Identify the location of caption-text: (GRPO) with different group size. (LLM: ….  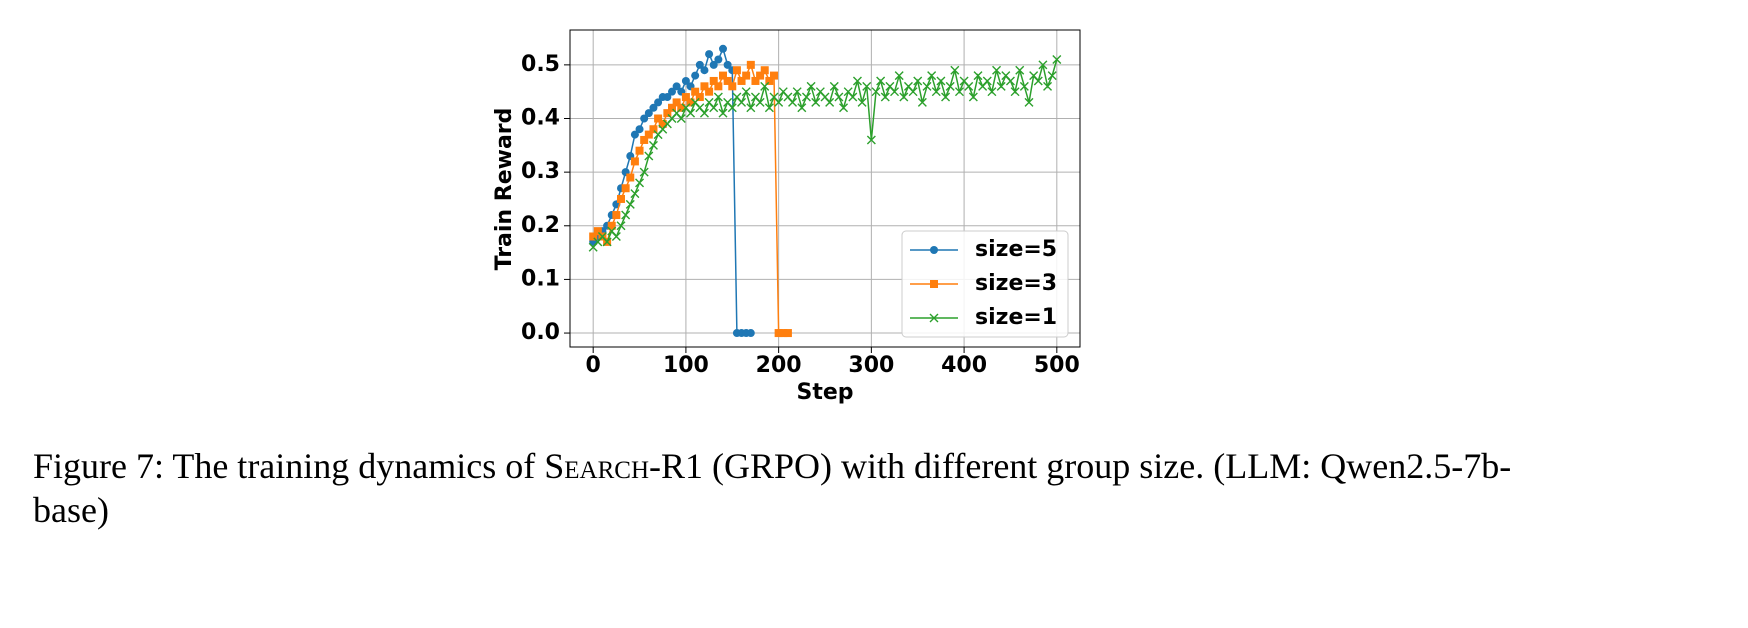
(772, 488).